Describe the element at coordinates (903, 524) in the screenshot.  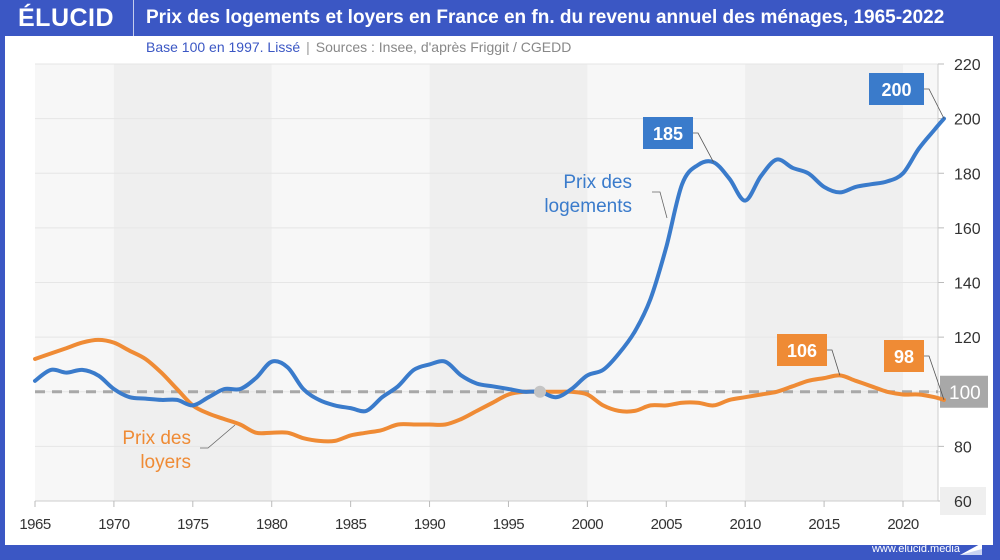
I see `x-tick-label: 2020` at that location.